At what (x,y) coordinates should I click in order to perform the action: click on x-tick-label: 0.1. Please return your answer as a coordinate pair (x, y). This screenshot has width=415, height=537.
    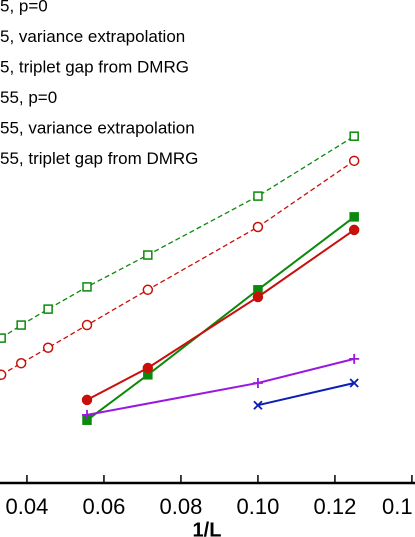
    Looking at the image, I should click on (397, 506).